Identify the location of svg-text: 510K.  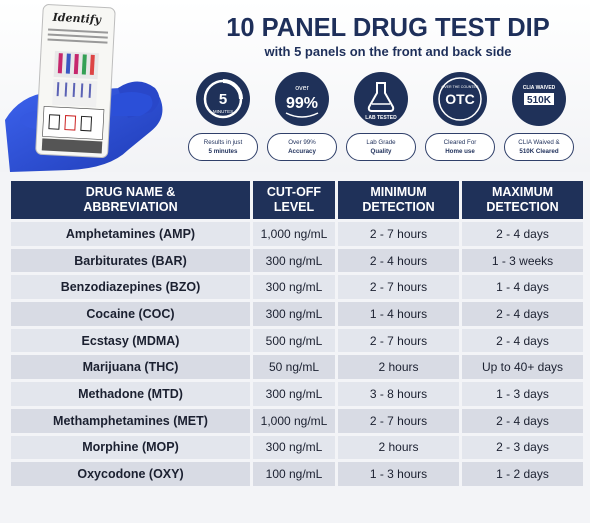
(539, 100).